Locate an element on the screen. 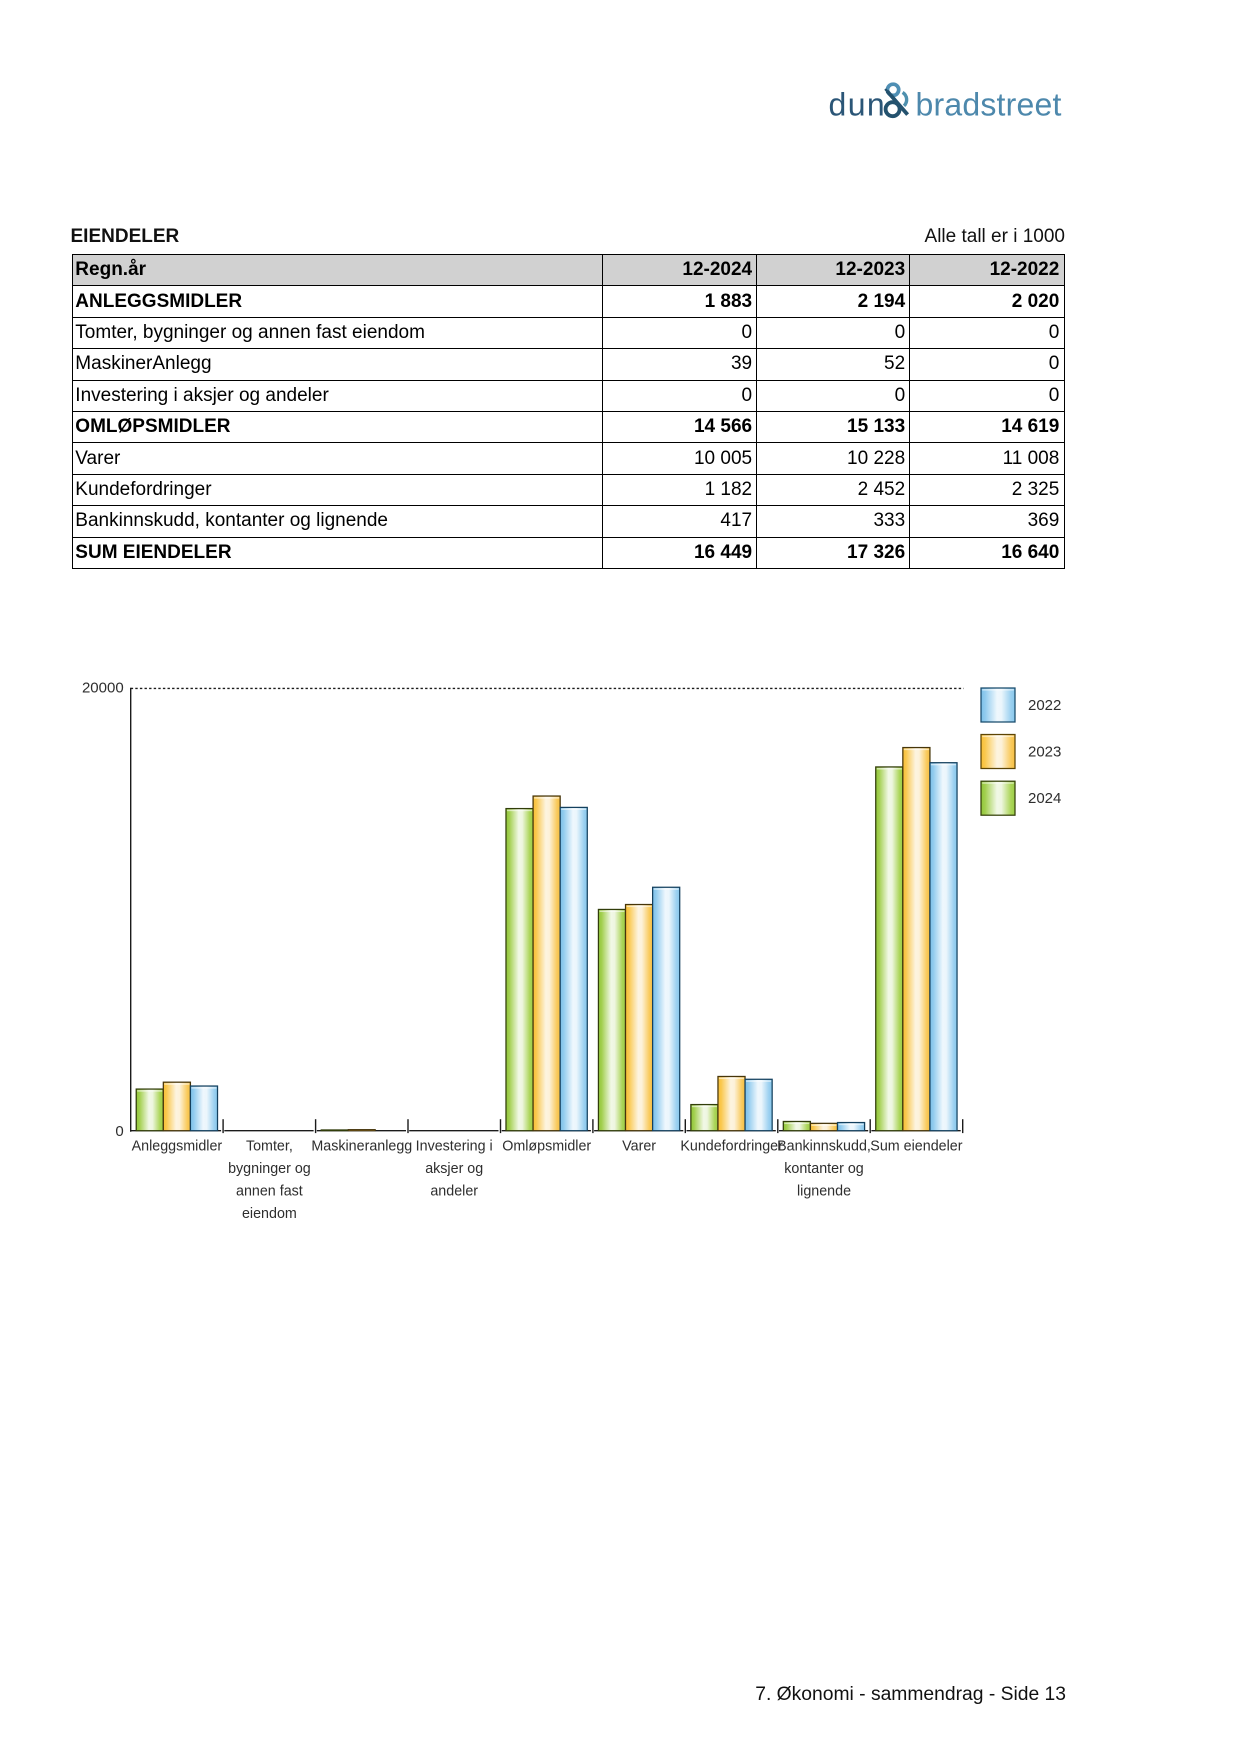 The width and height of the screenshot is (1241, 1754). svg-text: Bankinnskudd, is located at coordinates (824, 1147).